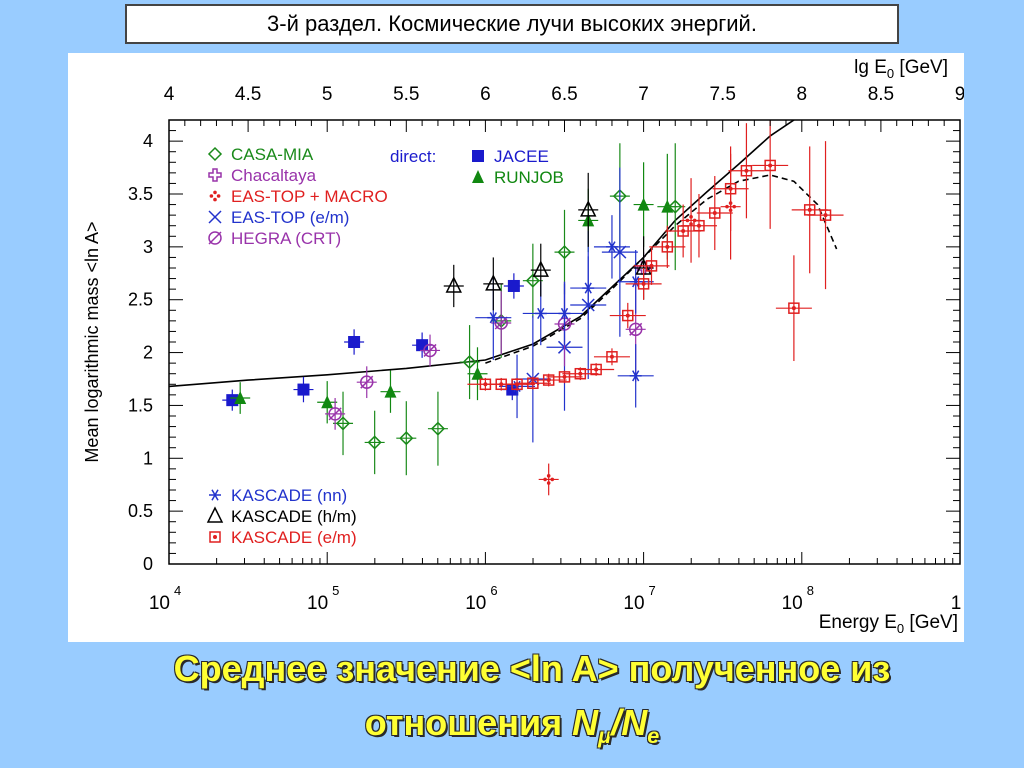 This screenshot has height=768, width=1024. Describe the element at coordinates (616, 722) in the screenshot. I see `ratio-slash: /` at that location.